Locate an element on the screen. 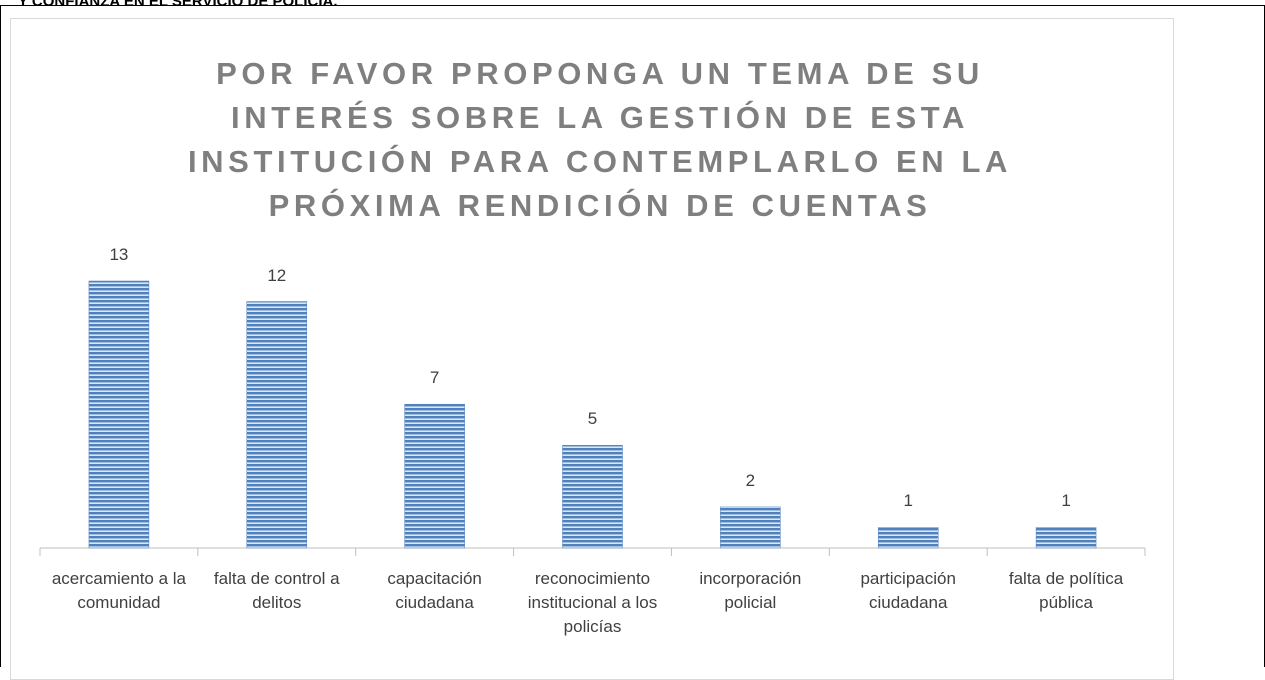 This screenshot has height=680, width=1265. x-tick-label: capacitación ciudadana is located at coordinates (434, 590).